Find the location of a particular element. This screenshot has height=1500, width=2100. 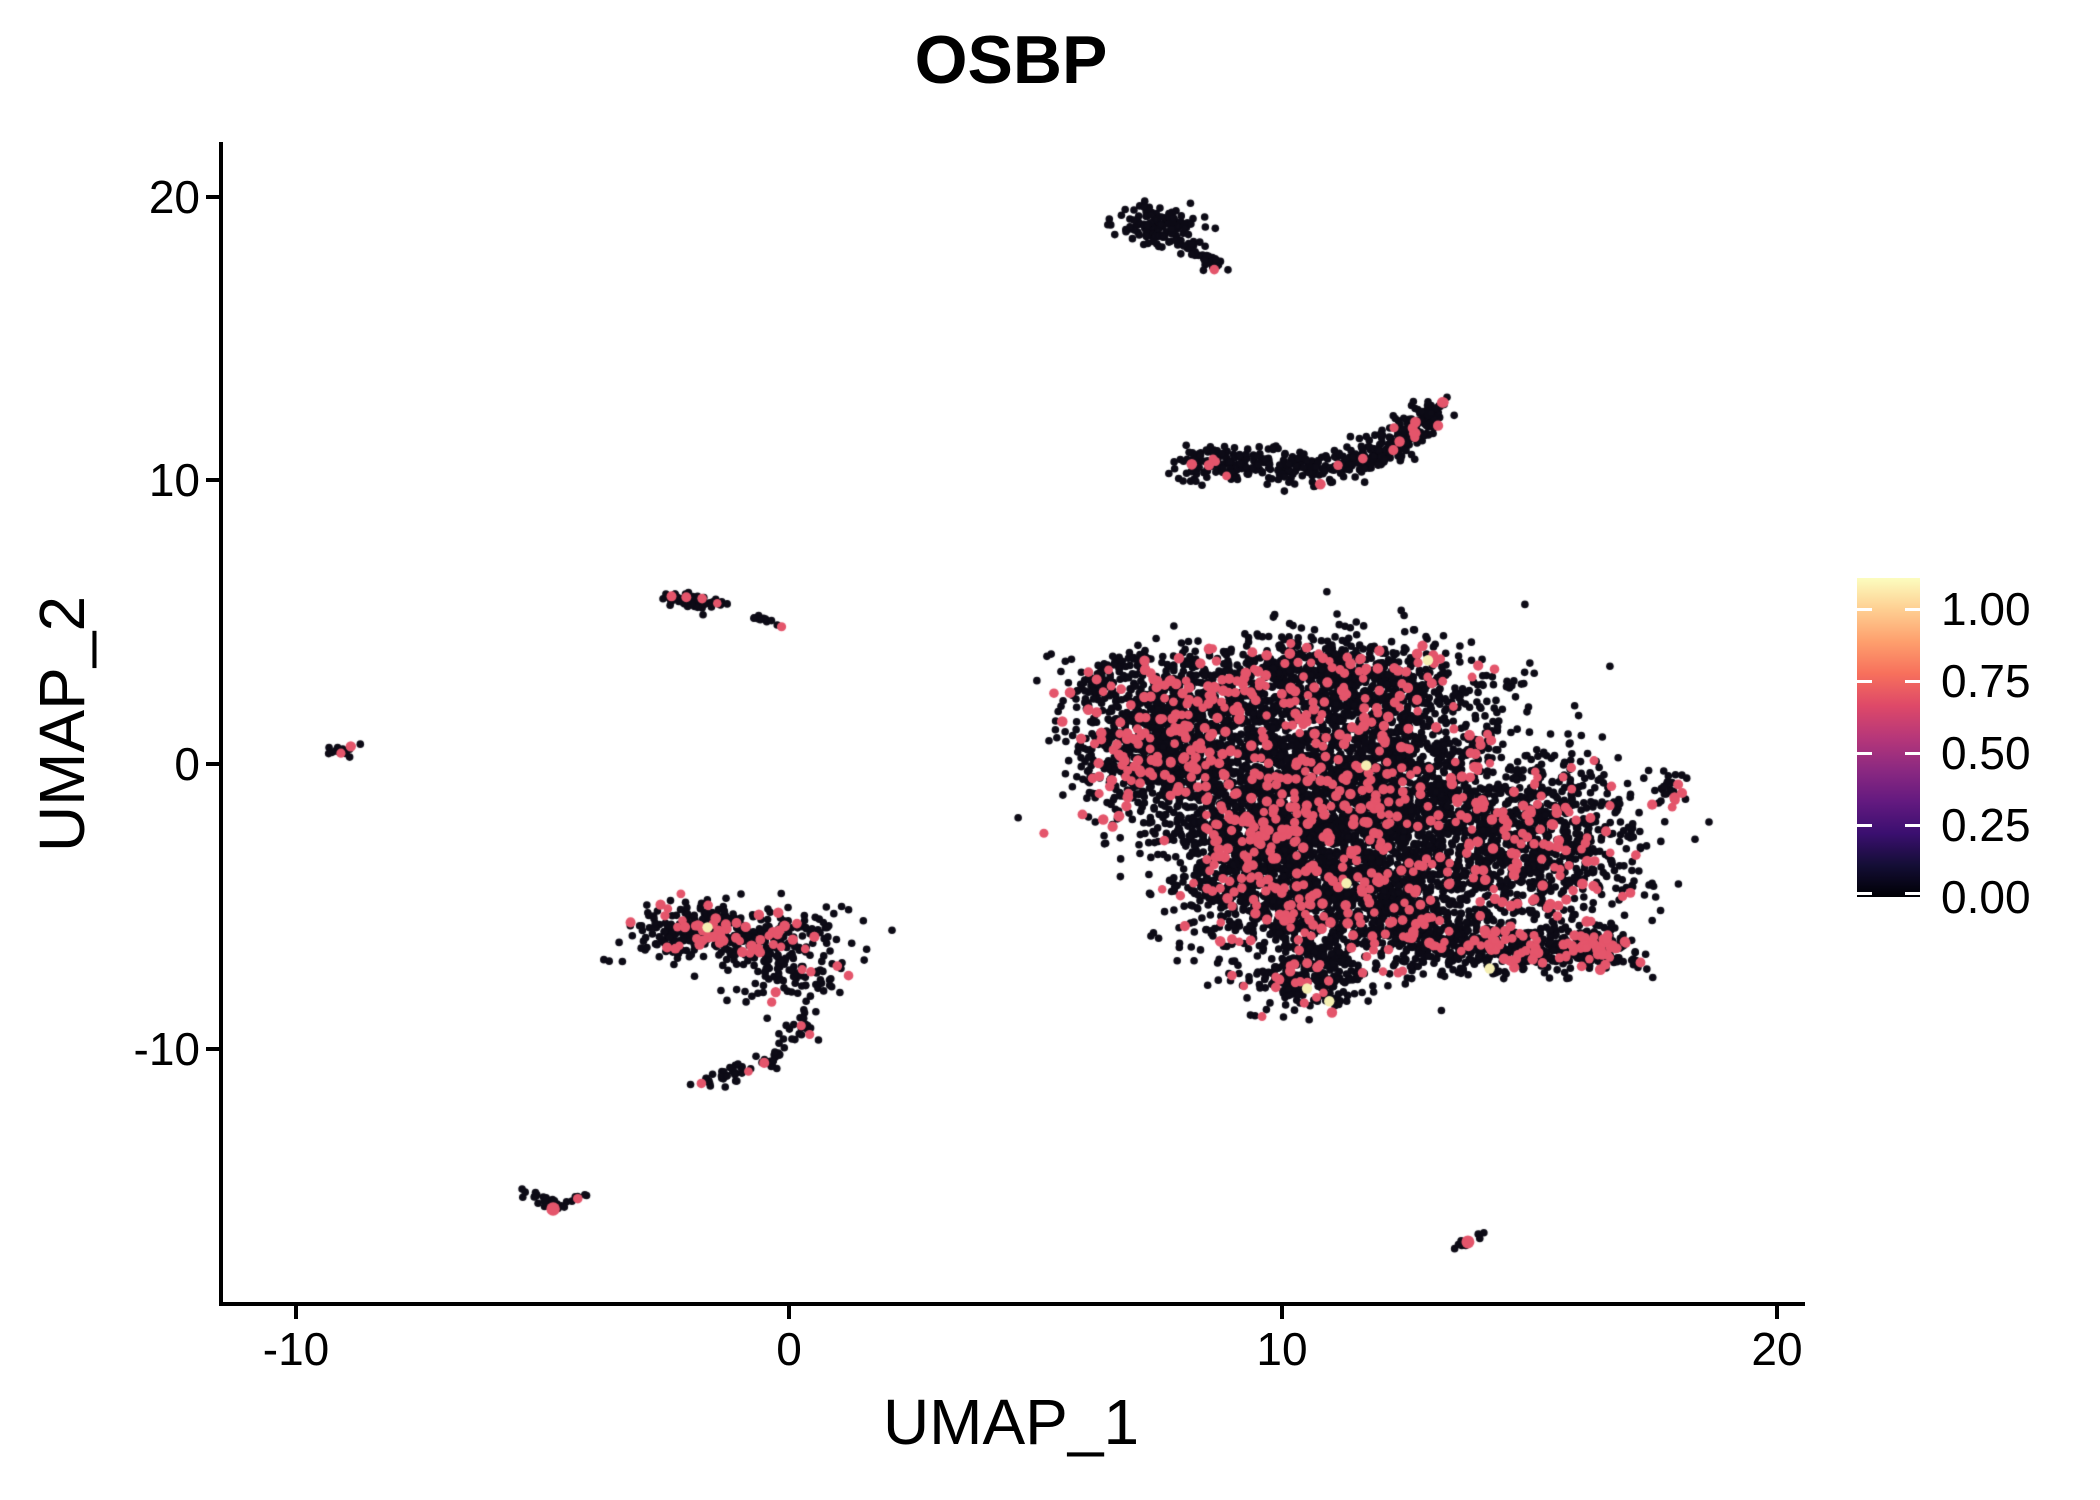

colorbar is located at coordinates (1888, 737).